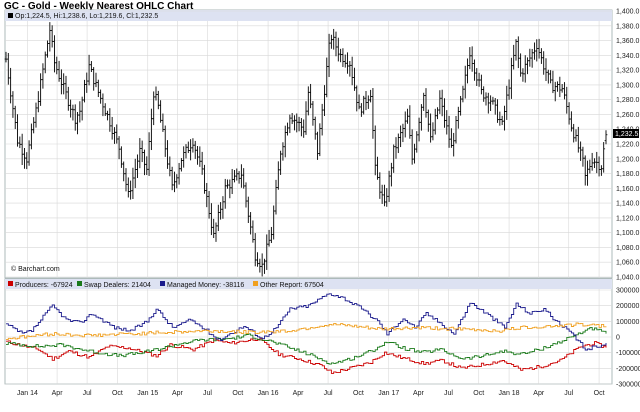 This screenshot has height=412, width=640. I want to click on price-tick-label: 1,200.0, so click(627, 159).